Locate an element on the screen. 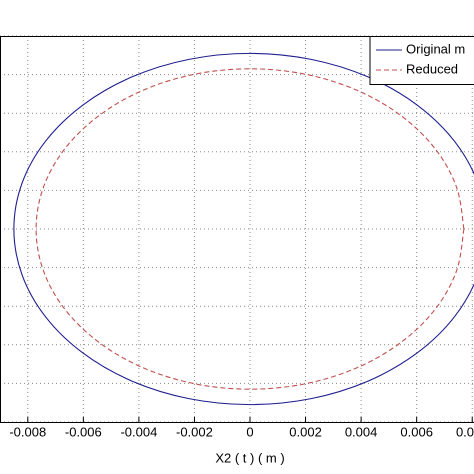 This screenshot has height=474, width=474. x-tick-label: -0.002 is located at coordinates (194, 431).